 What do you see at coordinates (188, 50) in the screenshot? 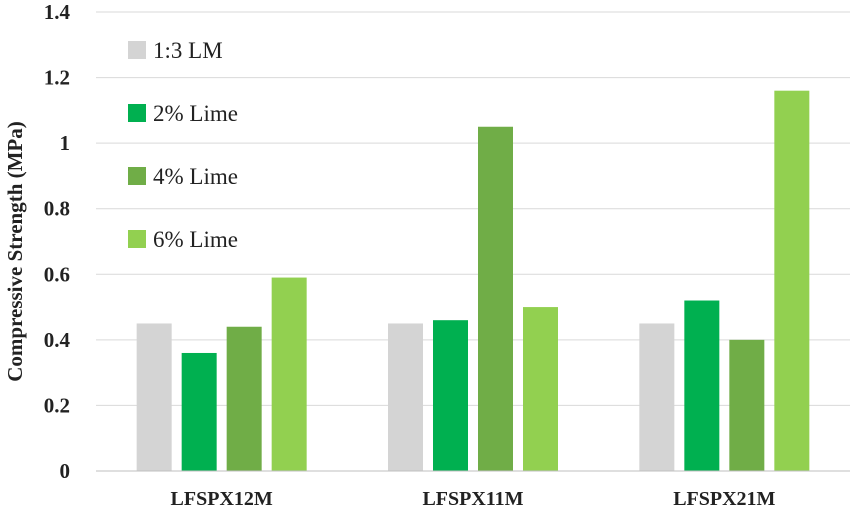
I see `legend-label: 1:3 LM` at bounding box center [188, 50].